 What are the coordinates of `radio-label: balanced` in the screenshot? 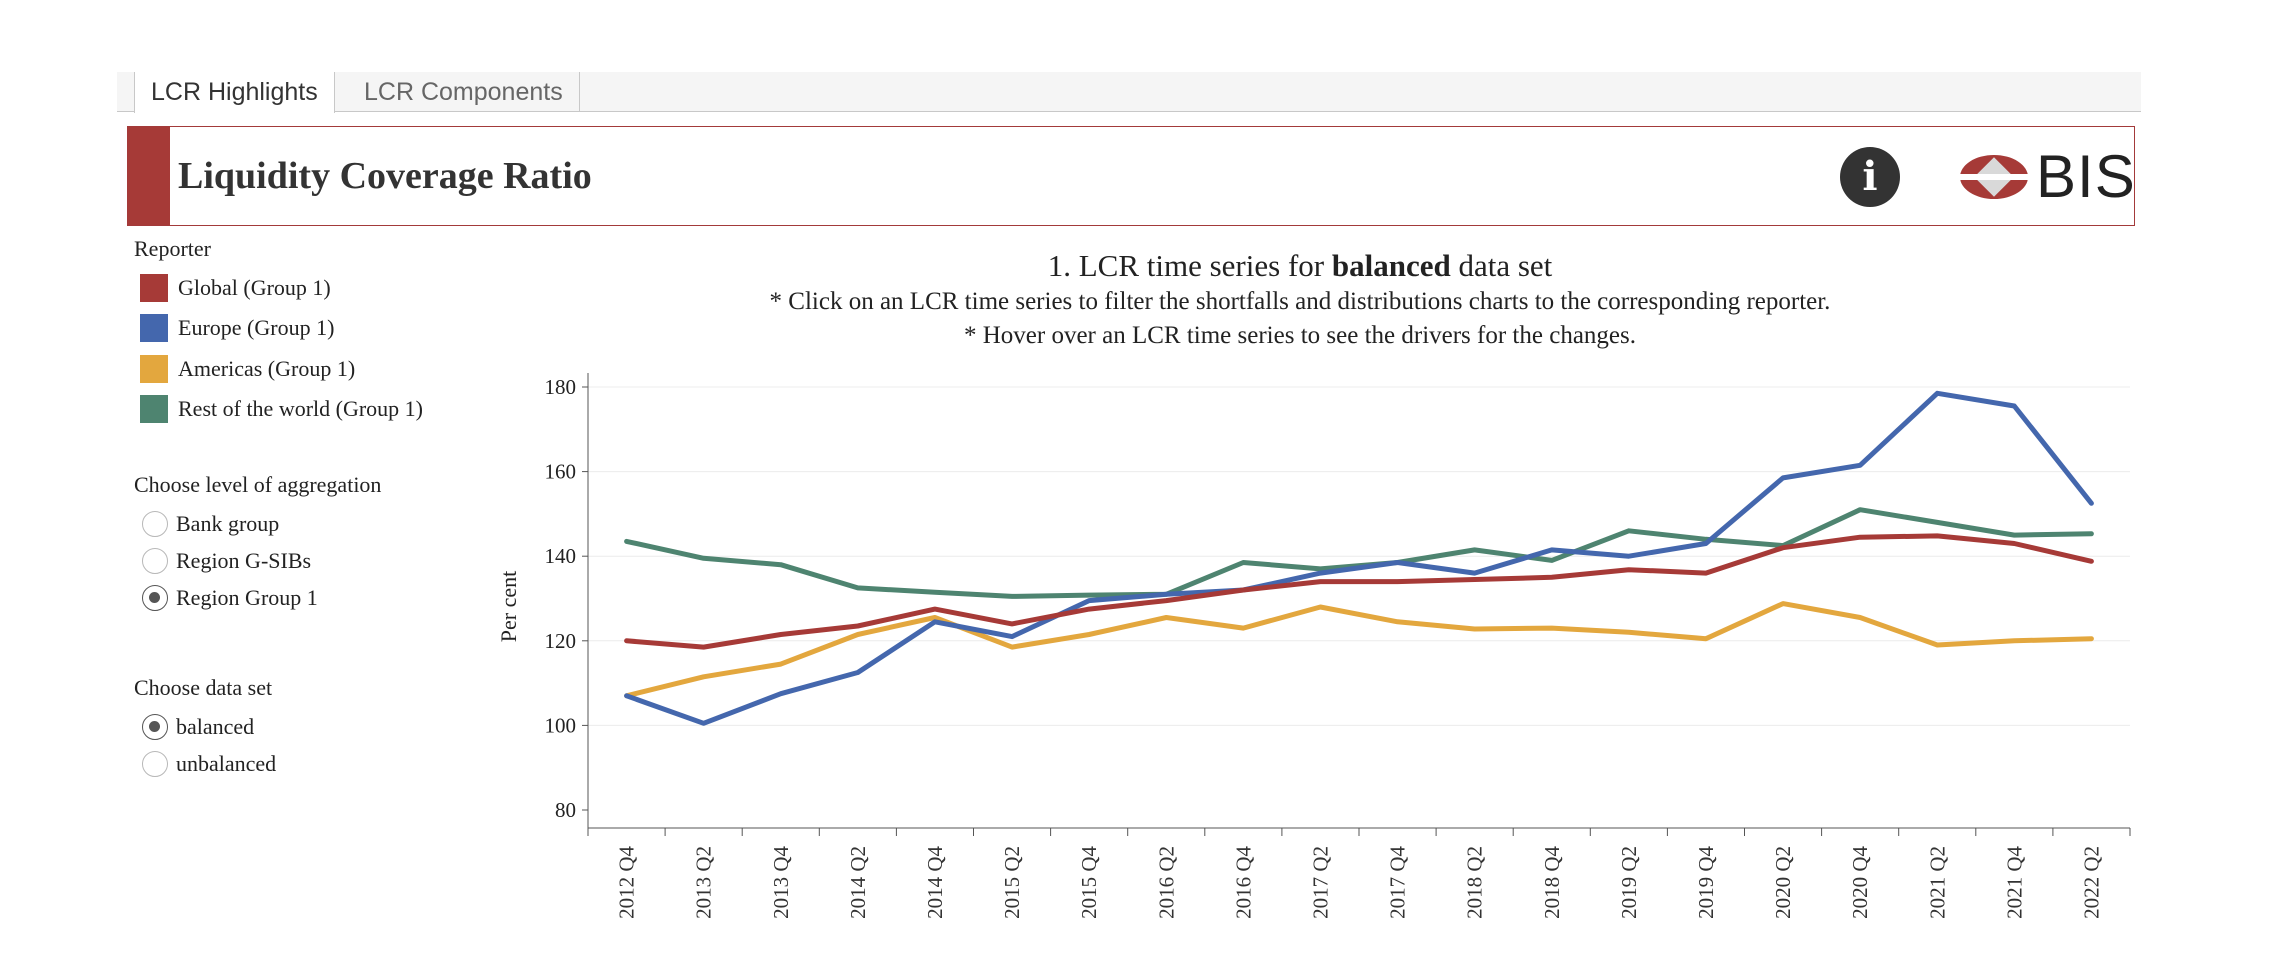 It's located at (215, 726).